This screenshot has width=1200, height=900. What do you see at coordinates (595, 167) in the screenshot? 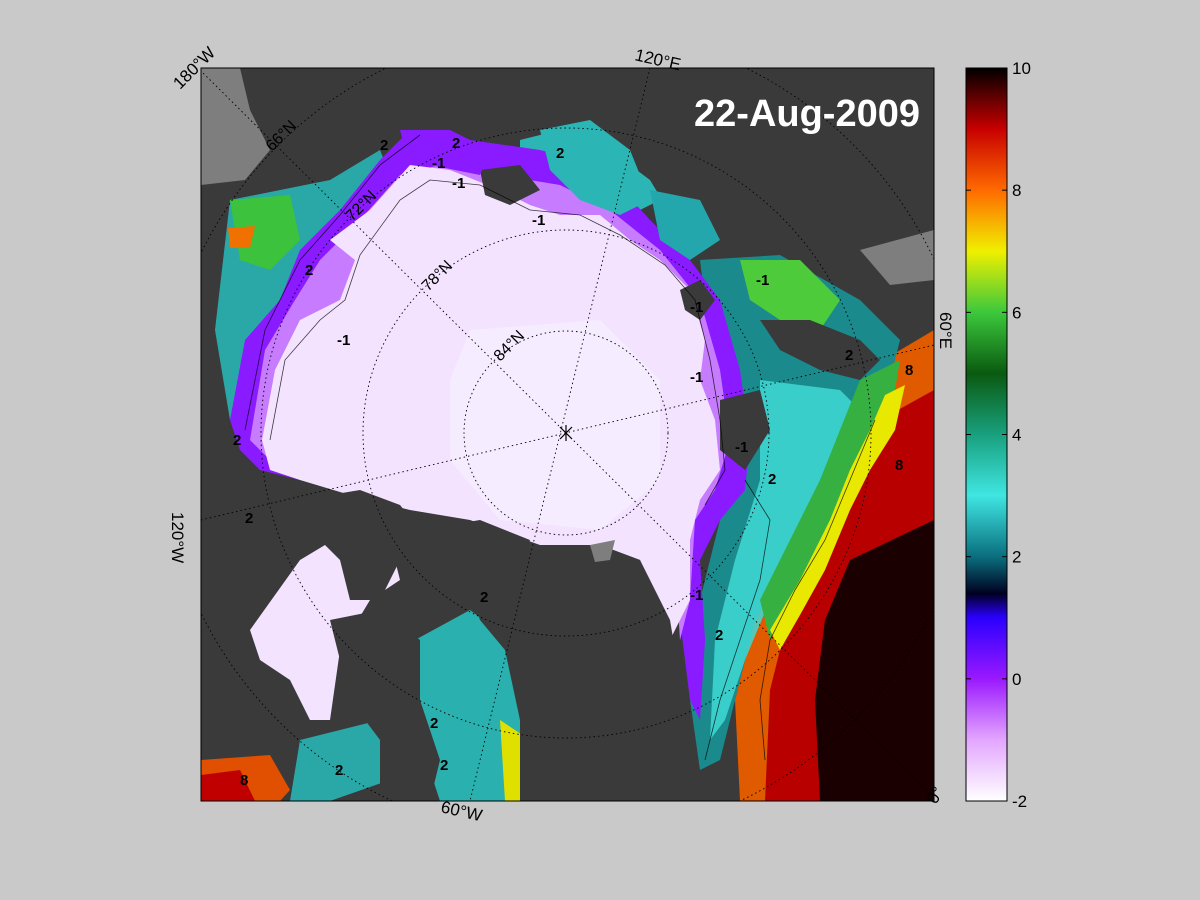
I see `siberian-shelf-water` at bounding box center [595, 167].